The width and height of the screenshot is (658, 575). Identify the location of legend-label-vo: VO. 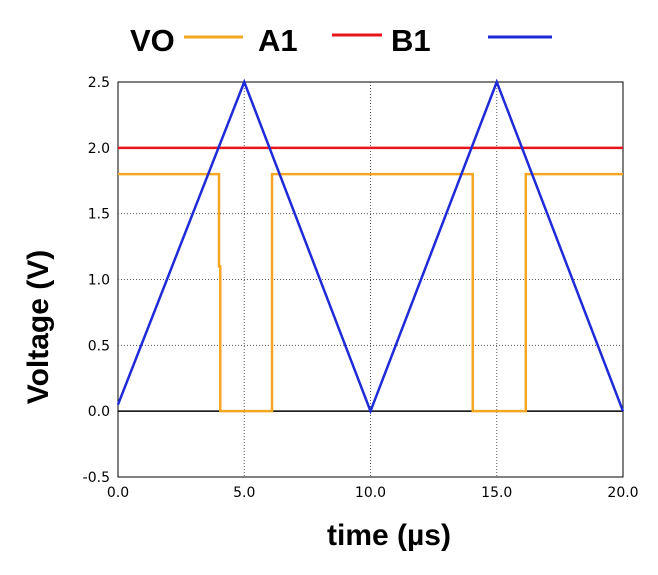
(152, 40).